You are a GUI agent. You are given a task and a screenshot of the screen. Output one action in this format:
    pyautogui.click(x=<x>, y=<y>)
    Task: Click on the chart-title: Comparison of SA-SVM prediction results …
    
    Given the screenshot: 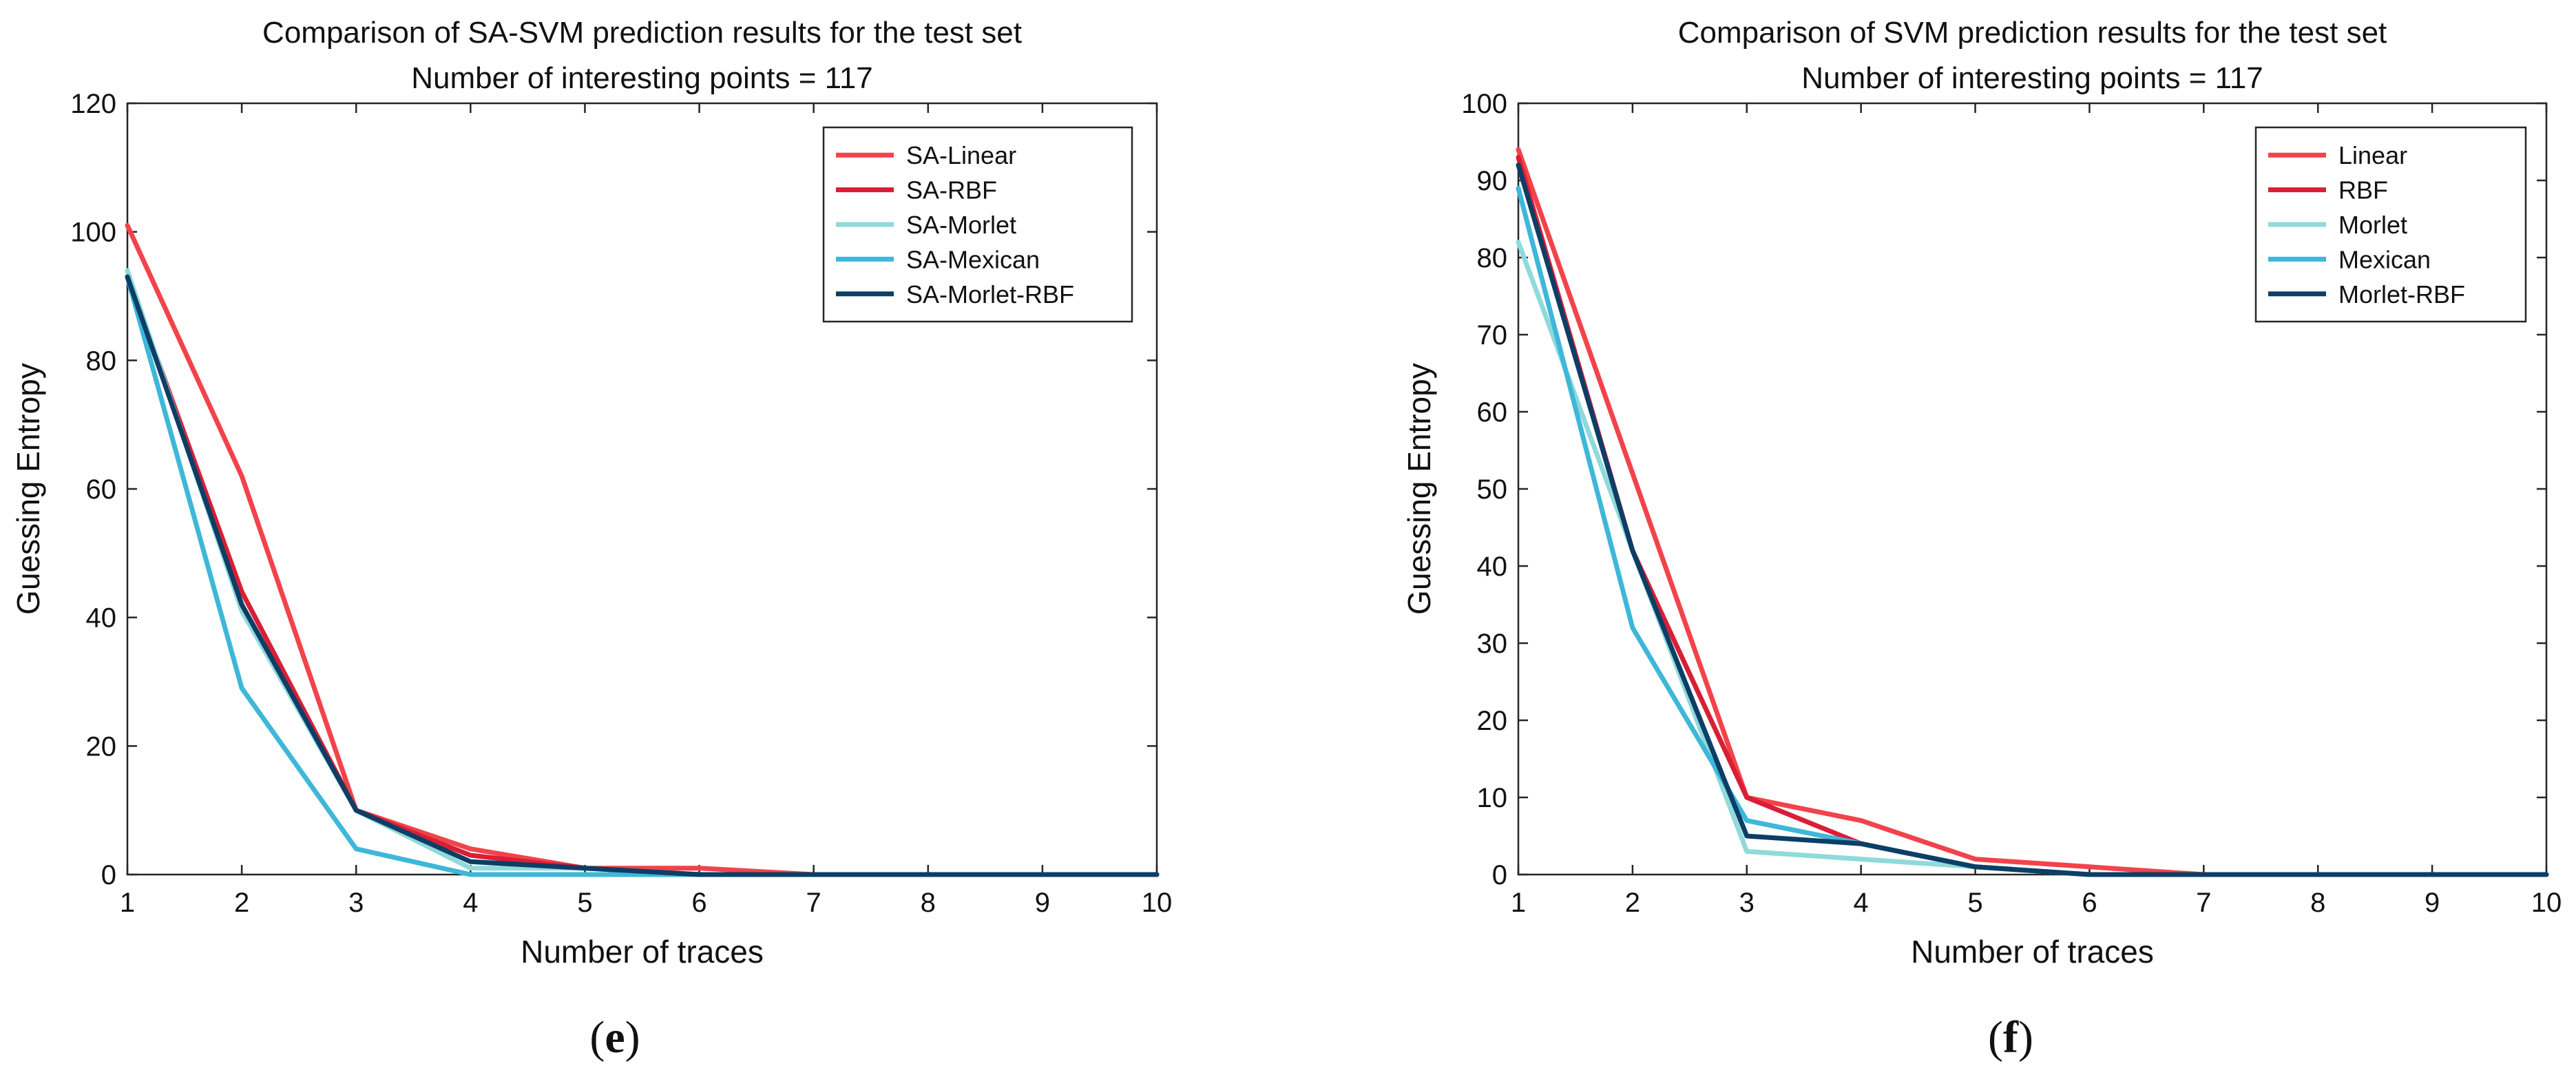 What is the action you would take?
    pyautogui.click(x=642, y=33)
    